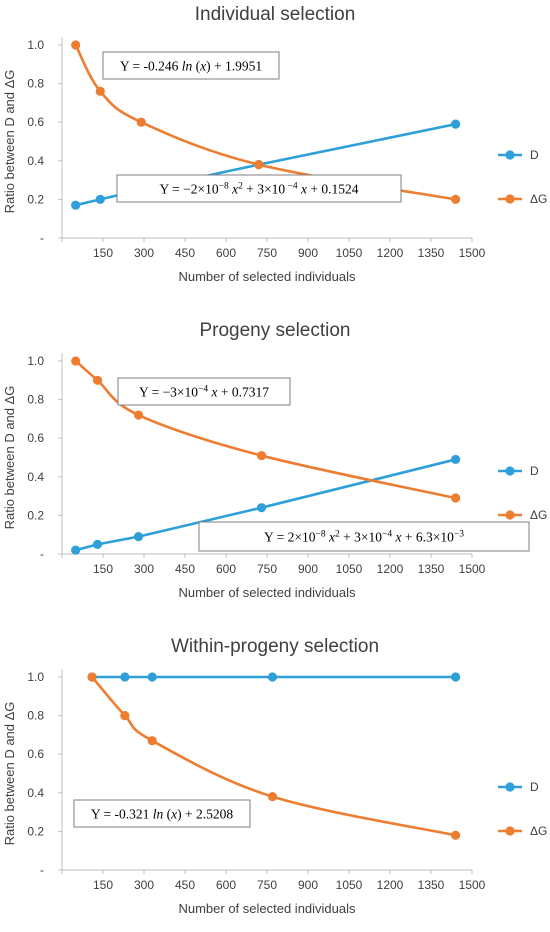  I want to click on trendline-equation: Y = 2×10−8 x2 + 3×10−4 x + 6.3×10−3, so click(364, 537).